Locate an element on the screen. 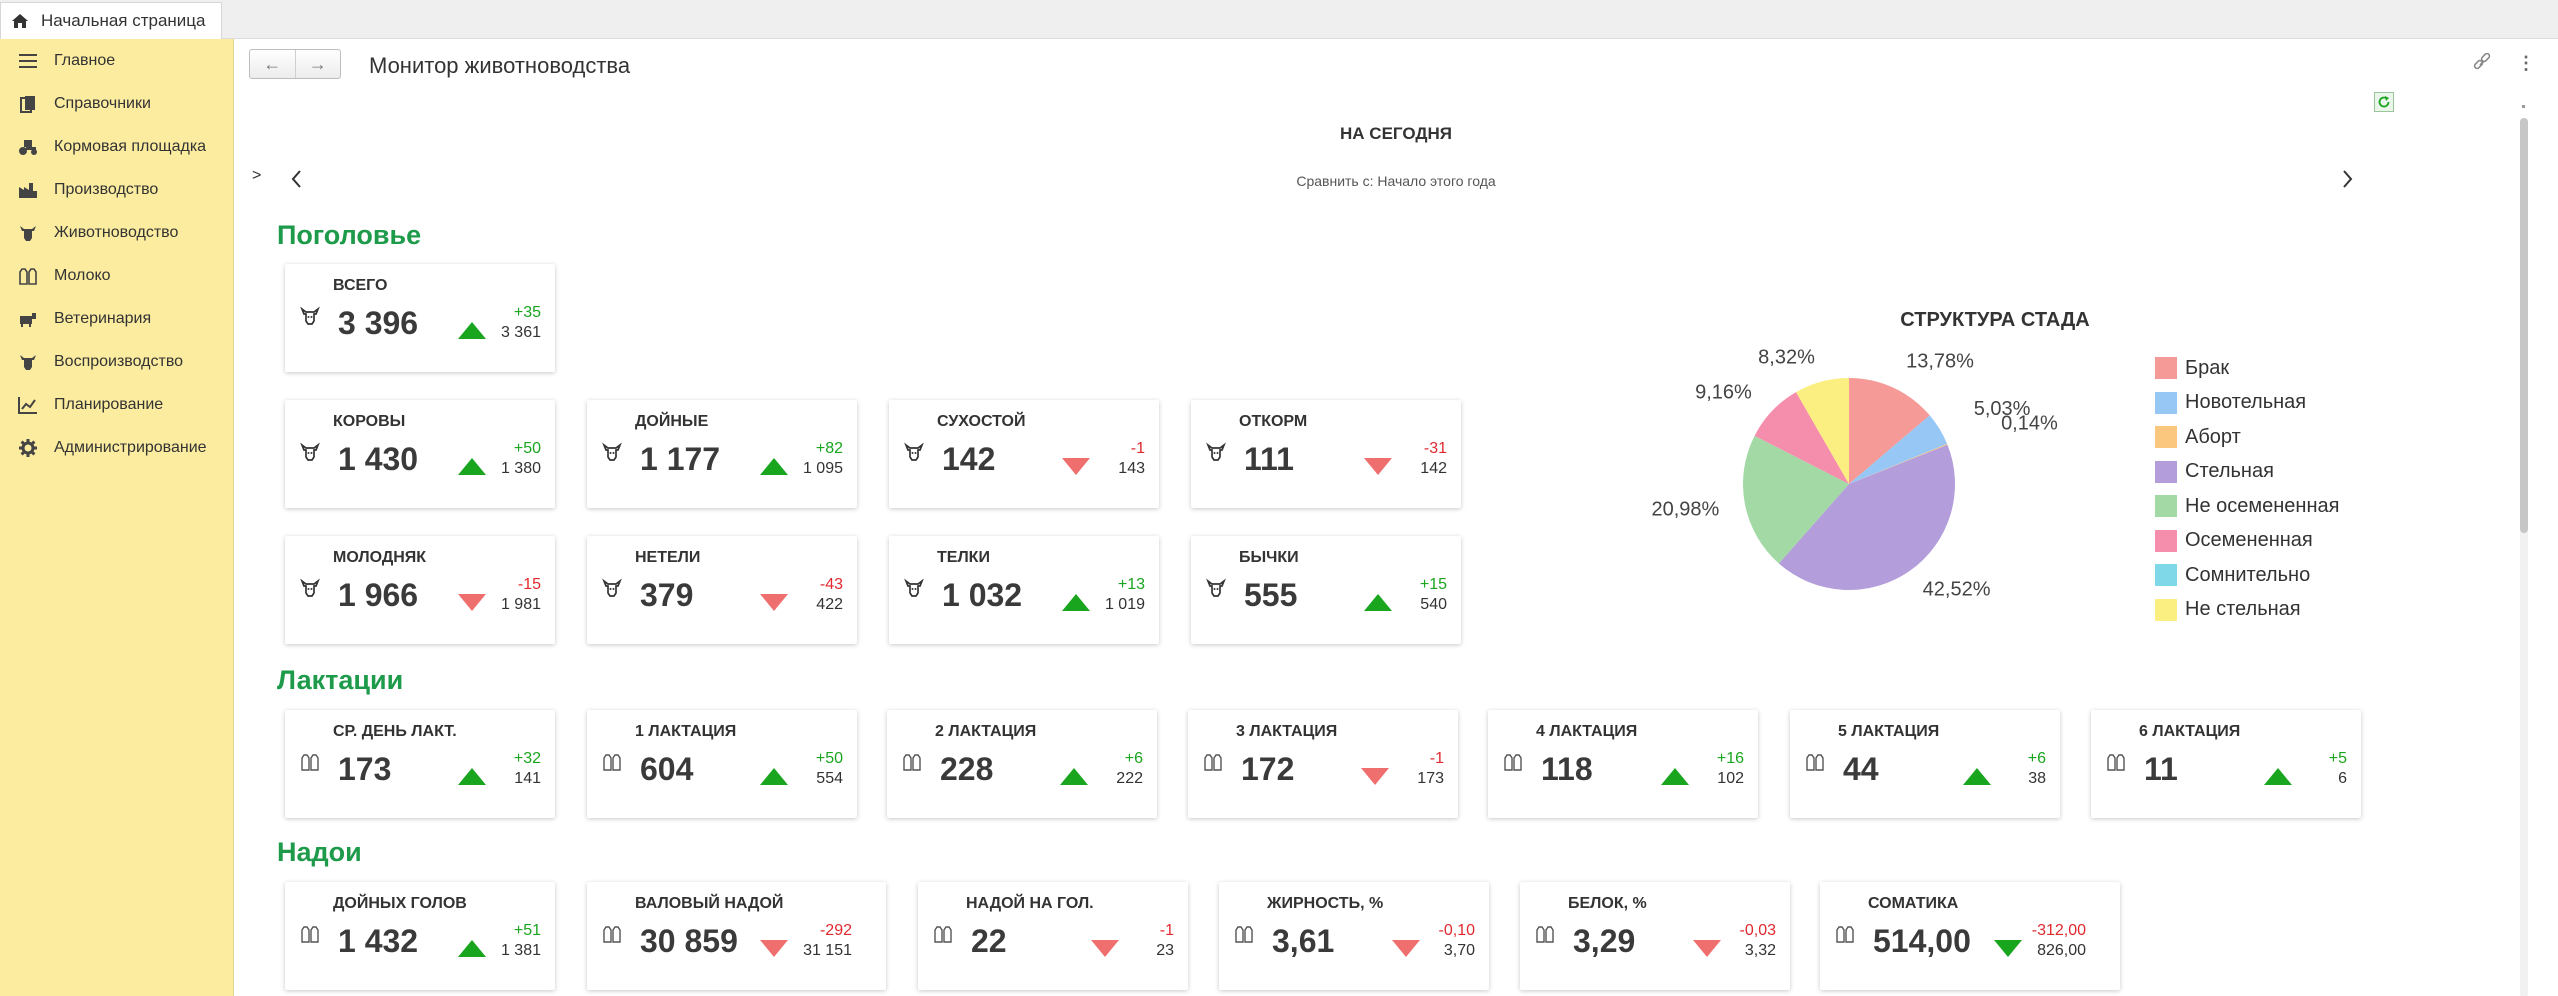  kpi-previous: 1 380 is located at coordinates (520, 468).